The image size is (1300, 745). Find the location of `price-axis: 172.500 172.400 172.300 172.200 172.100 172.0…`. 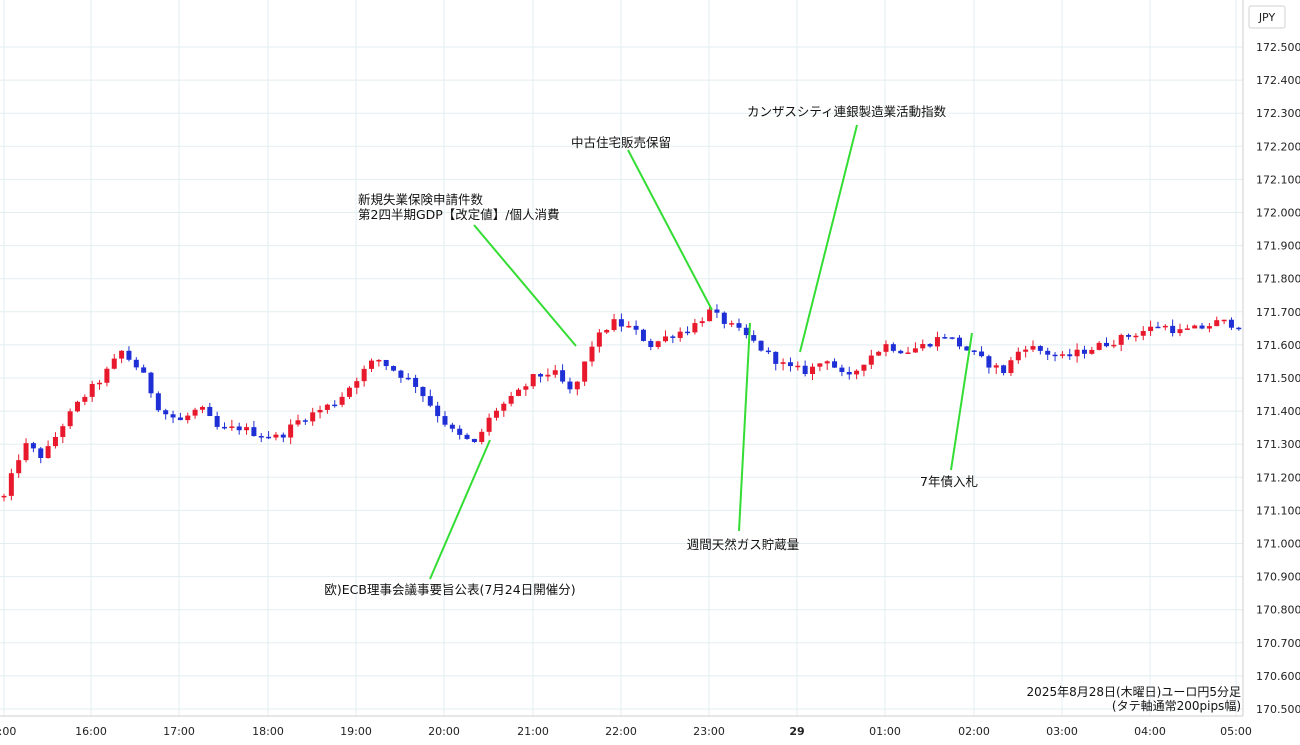

price-axis: 172.500 172.400 172.300 172.200 172.100 172.0… is located at coordinates (1278, 378).